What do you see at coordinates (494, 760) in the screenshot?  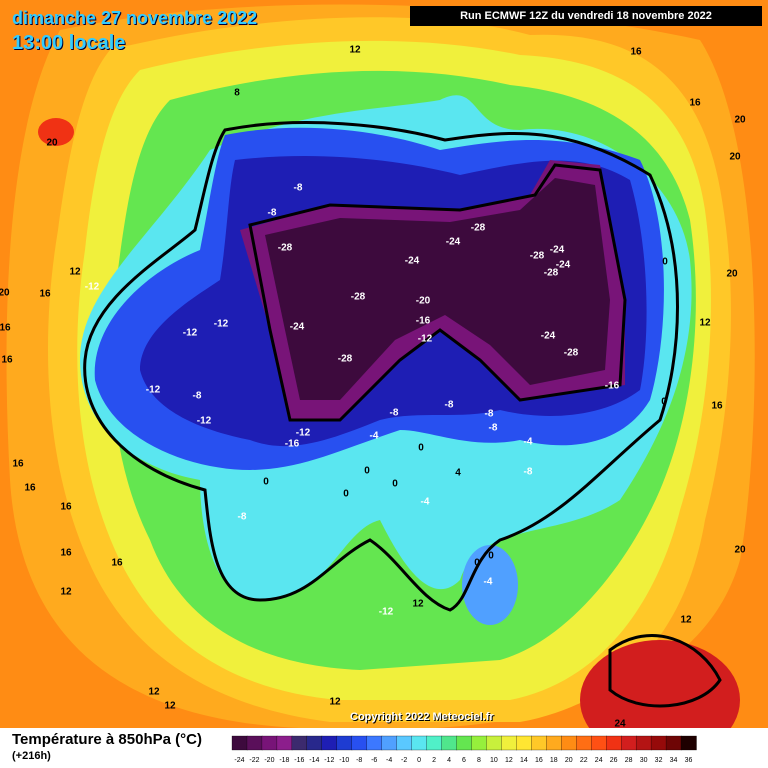 I see `colorbar-label: 10` at bounding box center [494, 760].